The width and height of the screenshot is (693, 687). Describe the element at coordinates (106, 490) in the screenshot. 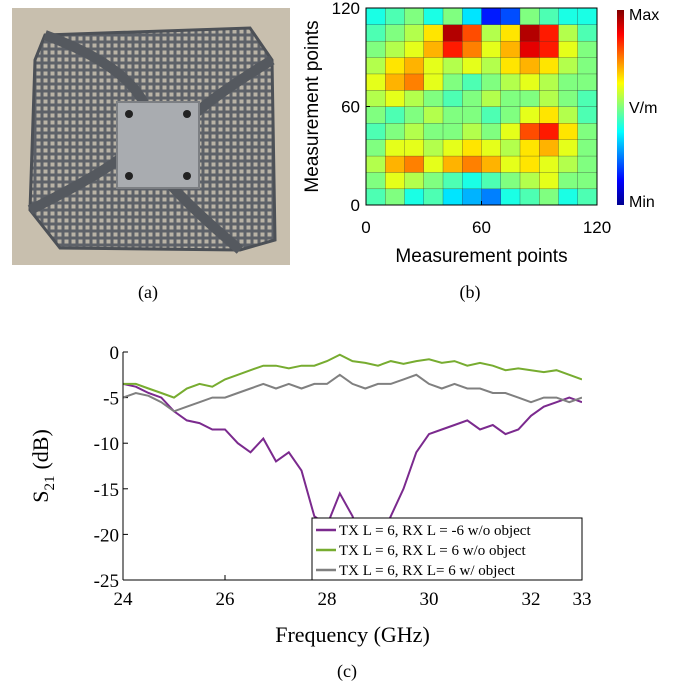

I see `y-tick-label: -15` at that location.